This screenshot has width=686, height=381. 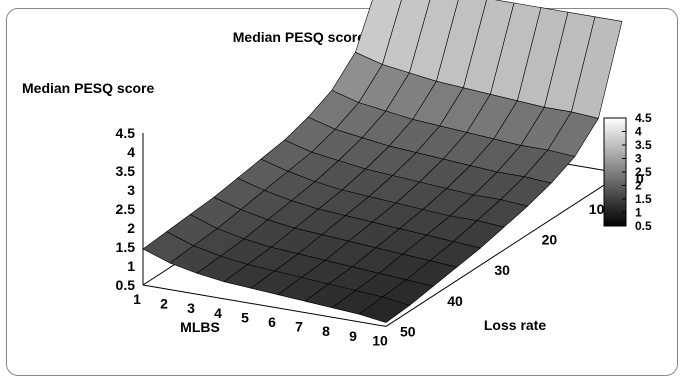 I want to click on colorbar-tick-label: 2.5, so click(x=643, y=172).